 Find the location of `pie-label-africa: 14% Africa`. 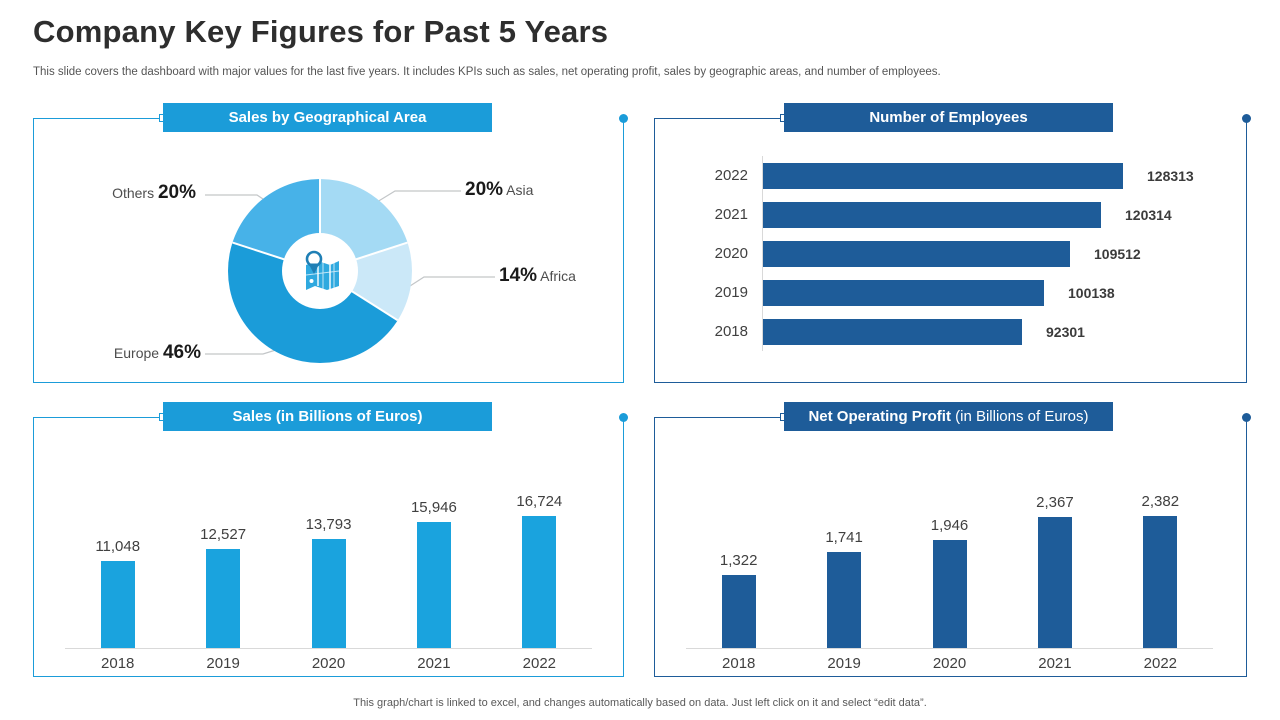

pie-label-africa: 14% Africa is located at coordinates (537, 276).